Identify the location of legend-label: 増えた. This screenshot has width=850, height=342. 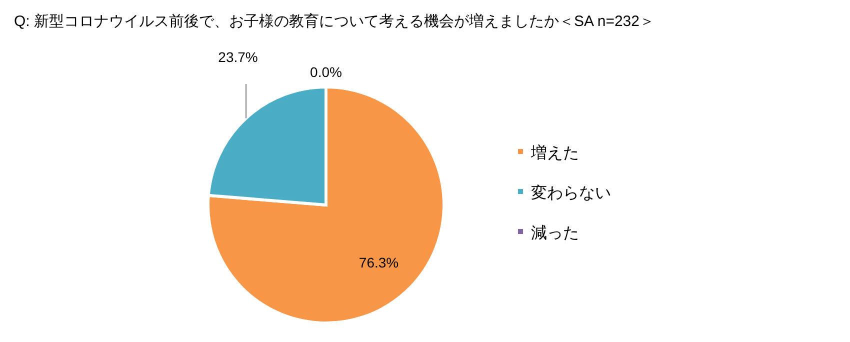
(554, 153).